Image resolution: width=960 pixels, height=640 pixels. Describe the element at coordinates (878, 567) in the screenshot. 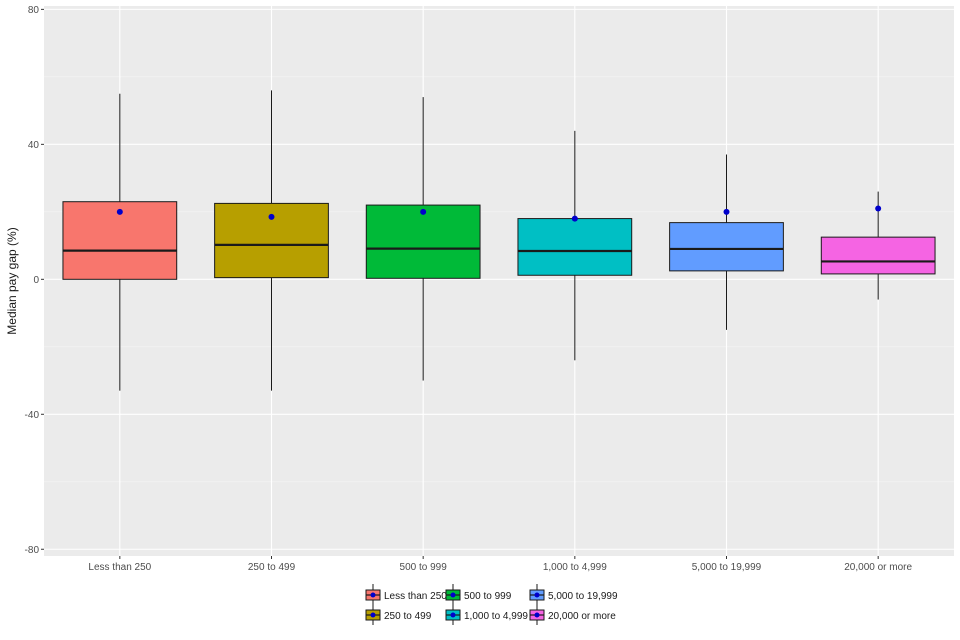

I see `x-tick-label: 20,000 or more` at that location.